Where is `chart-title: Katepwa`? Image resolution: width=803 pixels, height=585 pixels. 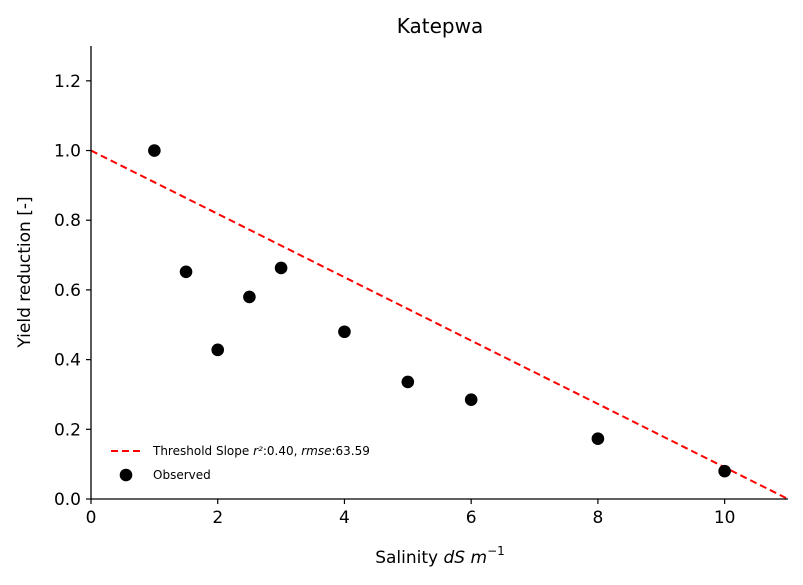 chart-title: Katepwa is located at coordinates (440, 26).